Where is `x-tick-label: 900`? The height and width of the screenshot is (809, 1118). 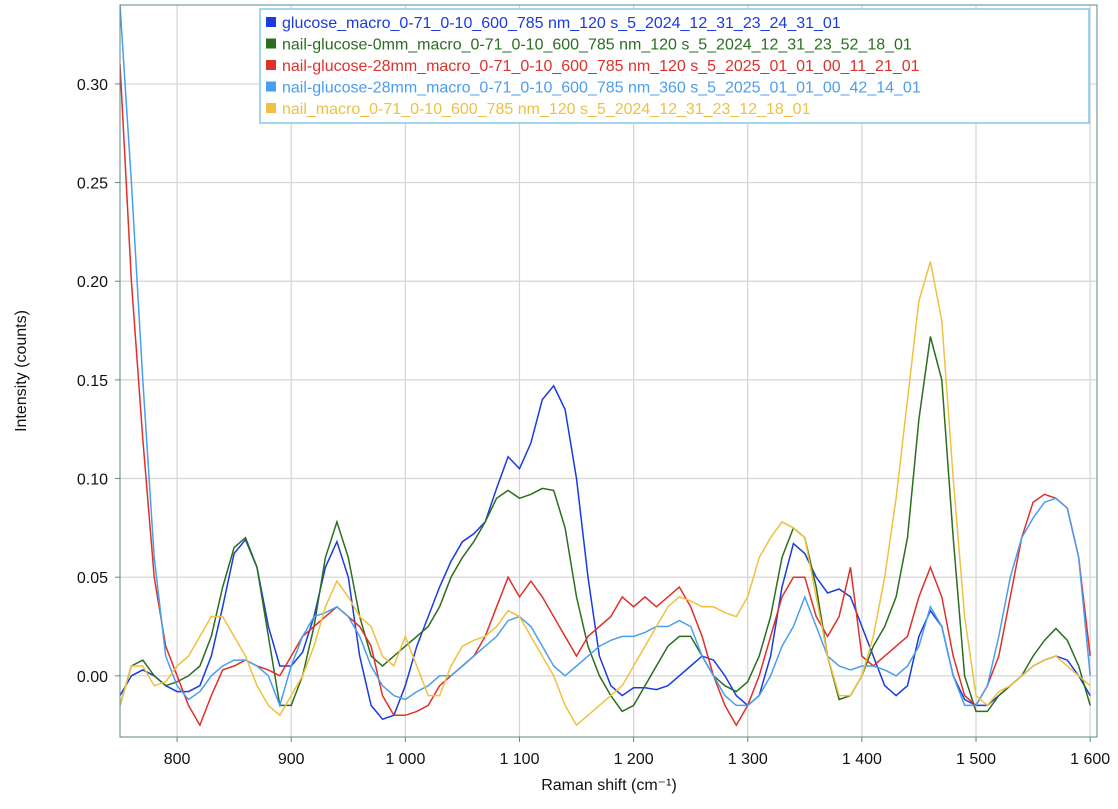
x-tick-label: 900 is located at coordinates (291, 759).